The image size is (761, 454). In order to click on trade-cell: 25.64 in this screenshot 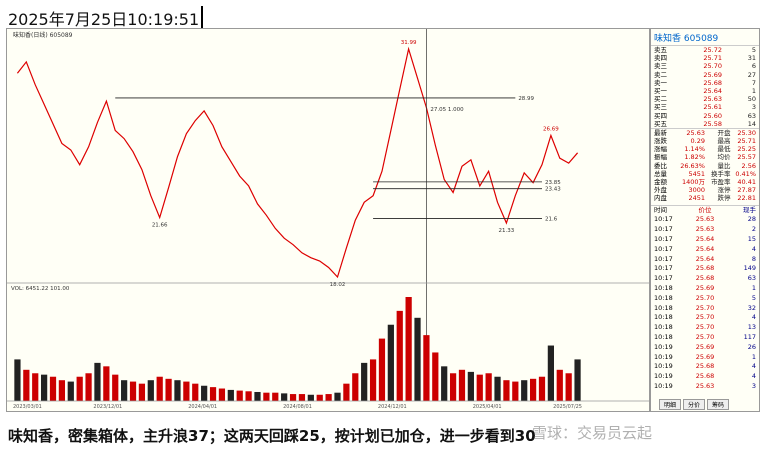, I will do `click(705, 238)`.